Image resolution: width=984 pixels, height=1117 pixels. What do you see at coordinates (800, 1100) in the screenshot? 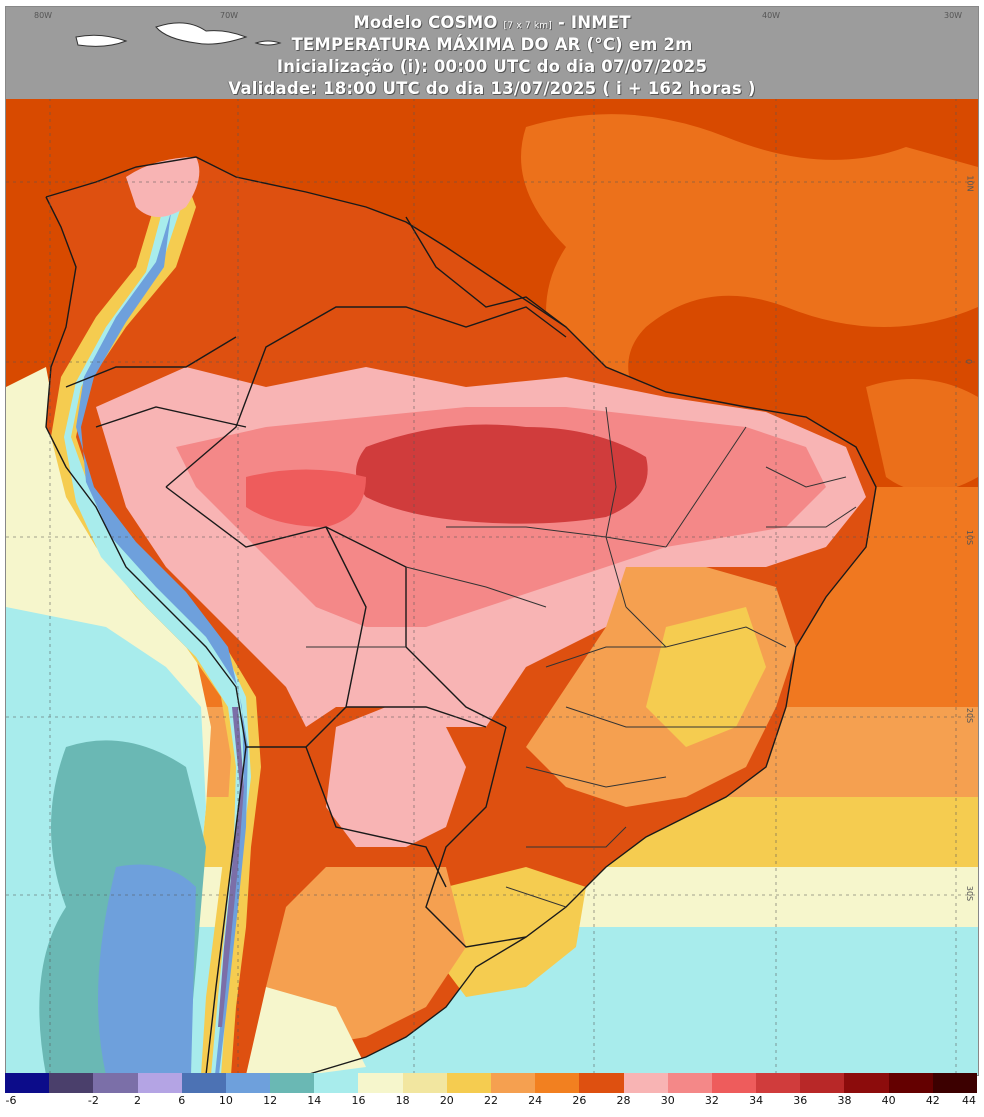
I see `legend-label: 36` at bounding box center [800, 1100].